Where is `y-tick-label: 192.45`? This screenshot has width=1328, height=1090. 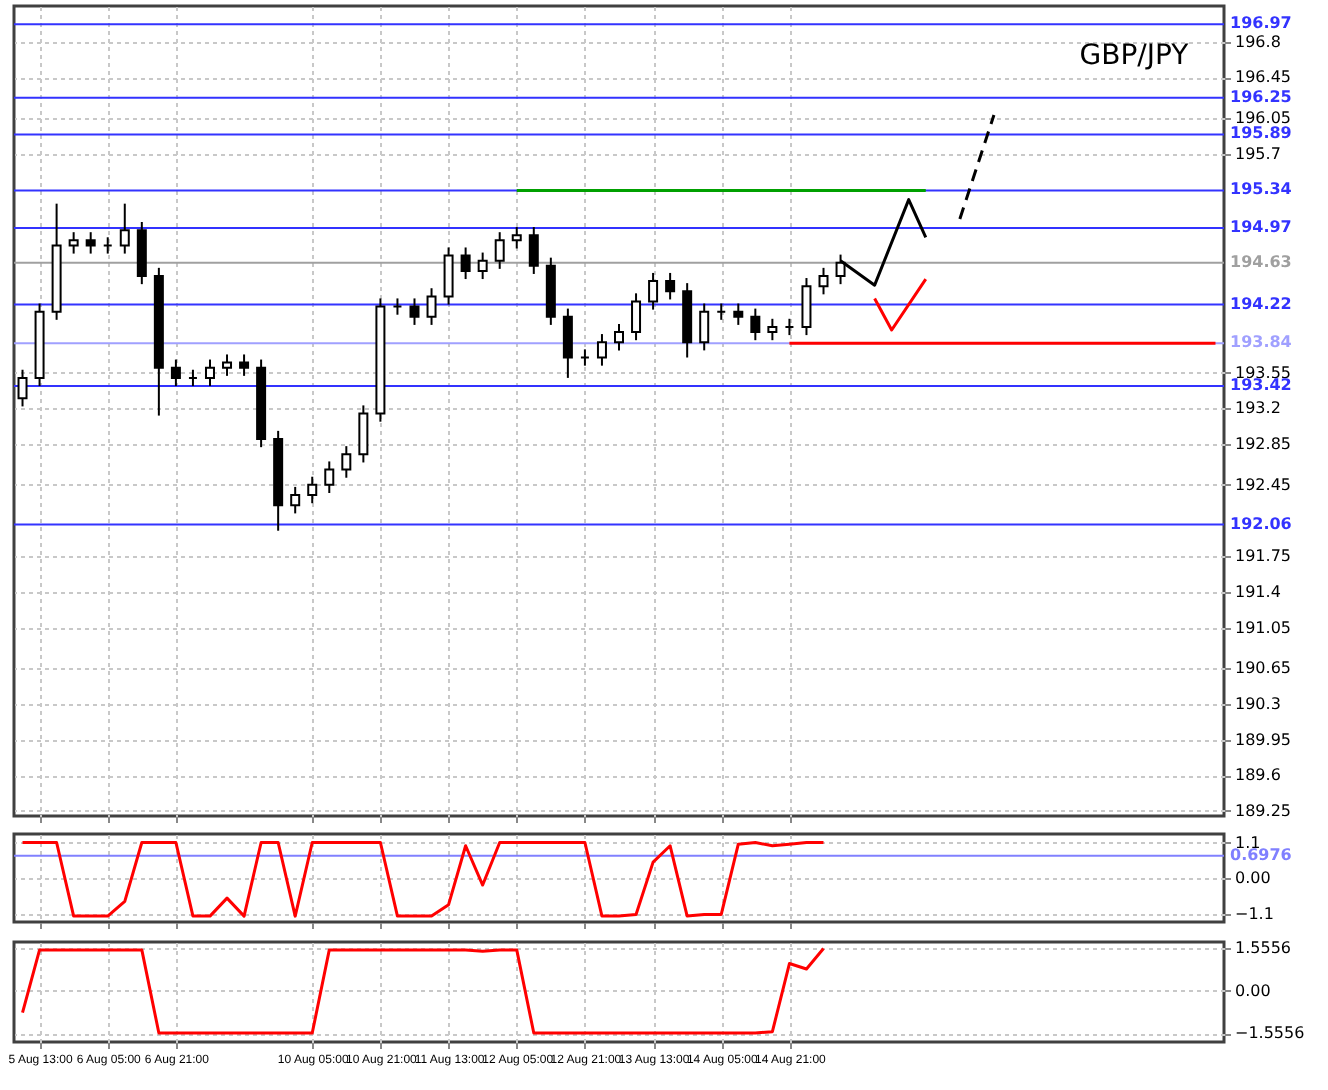
y-tick-label: 192.45 is located at coordinates (1263, 484).